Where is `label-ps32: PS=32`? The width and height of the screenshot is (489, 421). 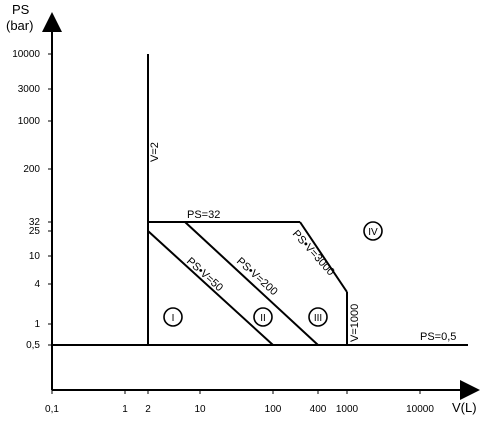
label-ps32: PS=32 is located at coordinates (203, 215).